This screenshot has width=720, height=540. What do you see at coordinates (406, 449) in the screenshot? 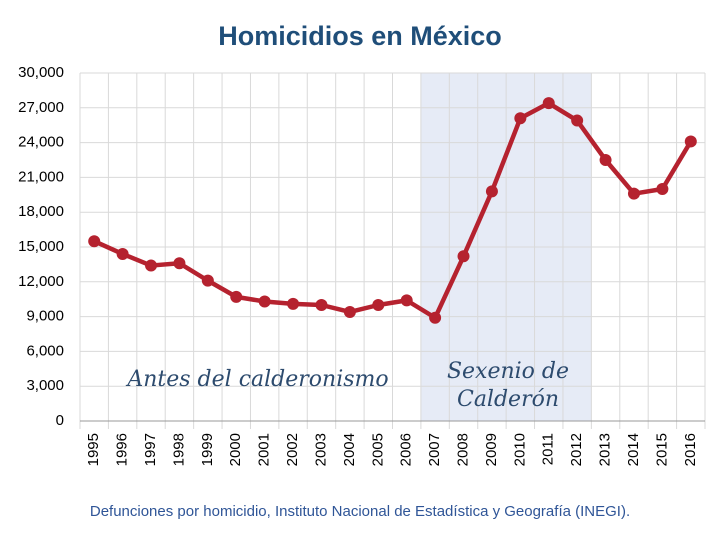
I see `x-tick-label: 2006` at bounding box center [406, 449].